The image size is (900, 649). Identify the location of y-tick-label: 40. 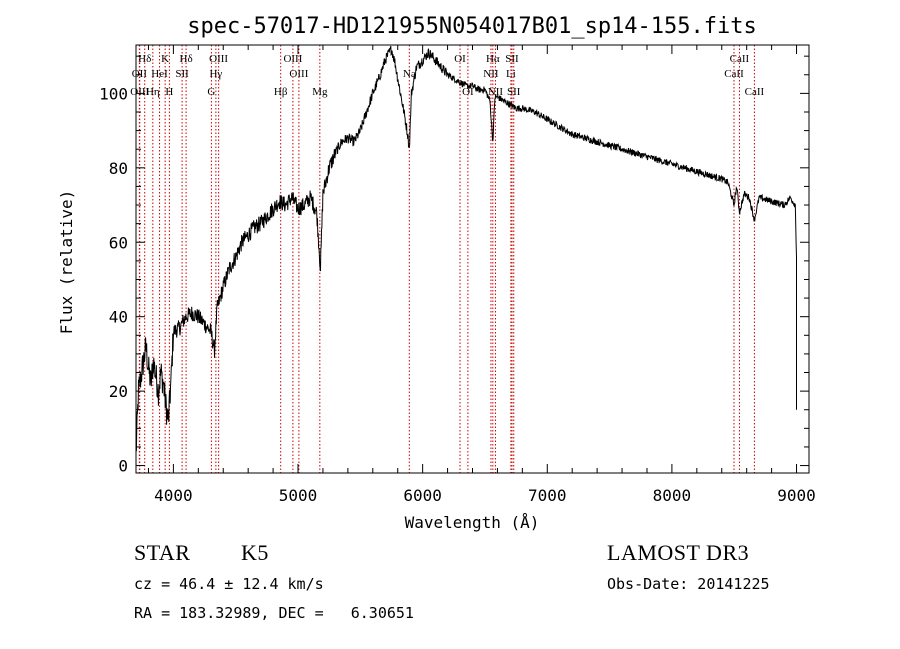
(118, 317).